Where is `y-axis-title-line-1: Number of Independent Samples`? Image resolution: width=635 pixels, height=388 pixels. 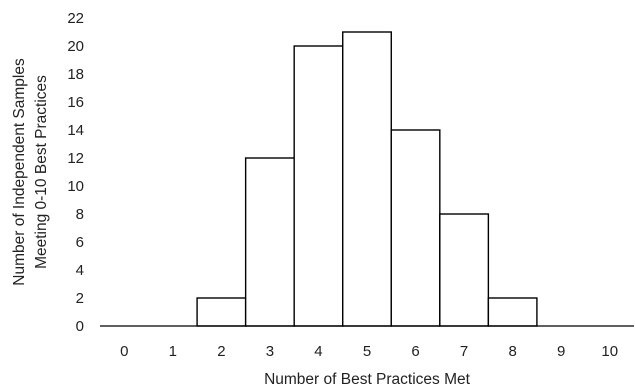
y-axis-title-line-1: Number of Independent Samples is located at coordinates (19, 172).